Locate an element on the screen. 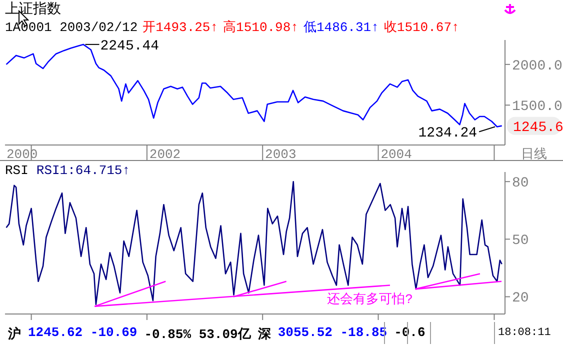  annotation: 还会有多可怕? is located at coordinates (370, 299).